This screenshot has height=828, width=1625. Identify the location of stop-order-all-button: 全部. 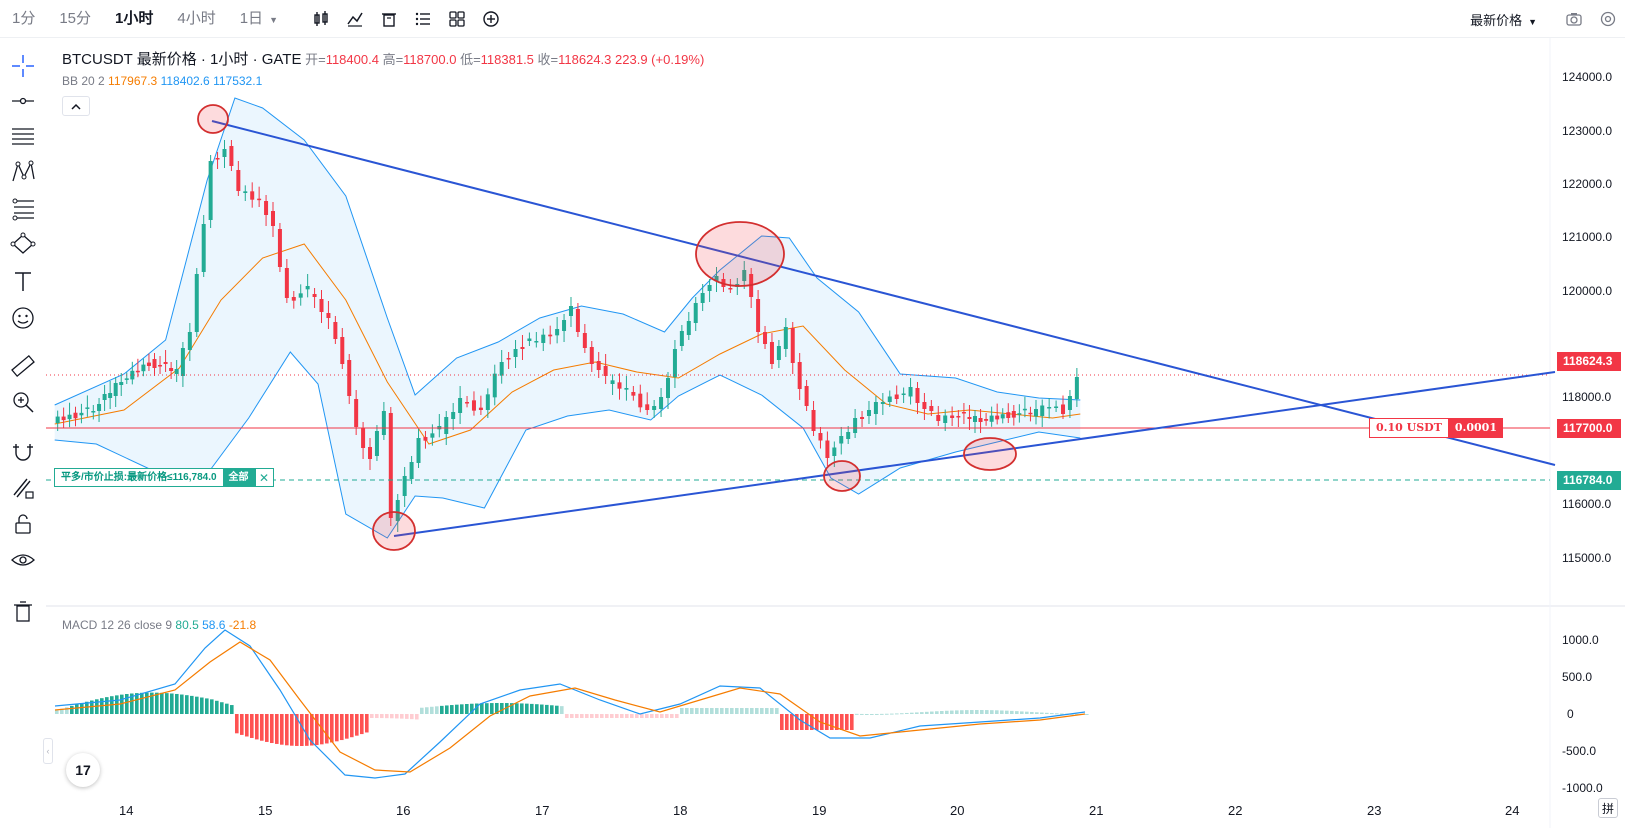
(238, 477).